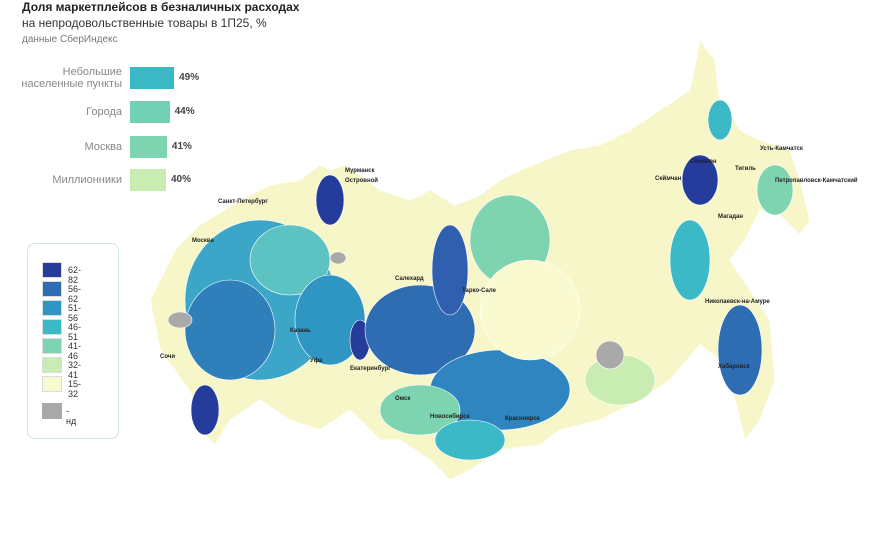 Image resolution: width=875 pixels, height=539 pixels. Describe the element at coordinates (361, 180) in the screenshot. I see `city: Островной` at that location.